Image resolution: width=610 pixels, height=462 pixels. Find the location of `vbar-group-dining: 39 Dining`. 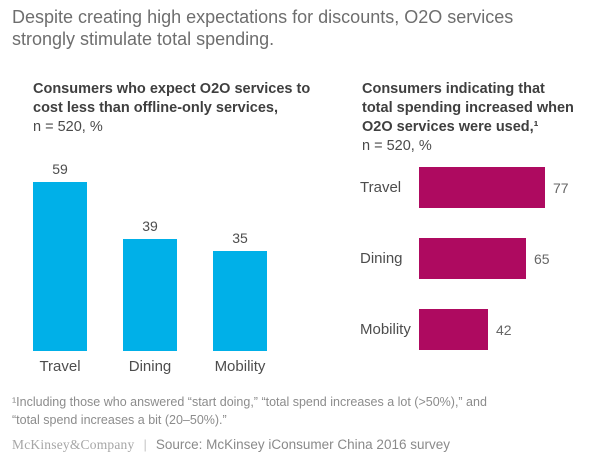

vbar-group-dining: 39 Dining is located at coordinates (150, 267).